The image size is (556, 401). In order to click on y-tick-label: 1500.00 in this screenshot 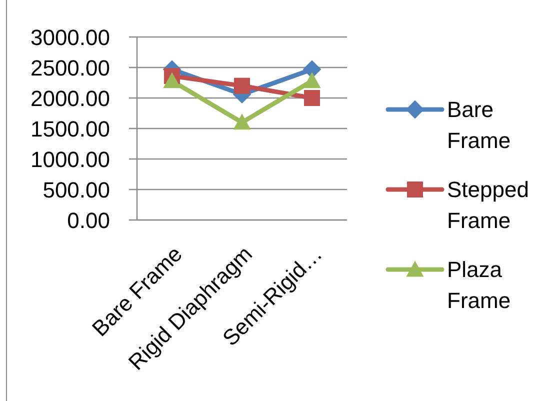, I will do `click(70, 129)`.